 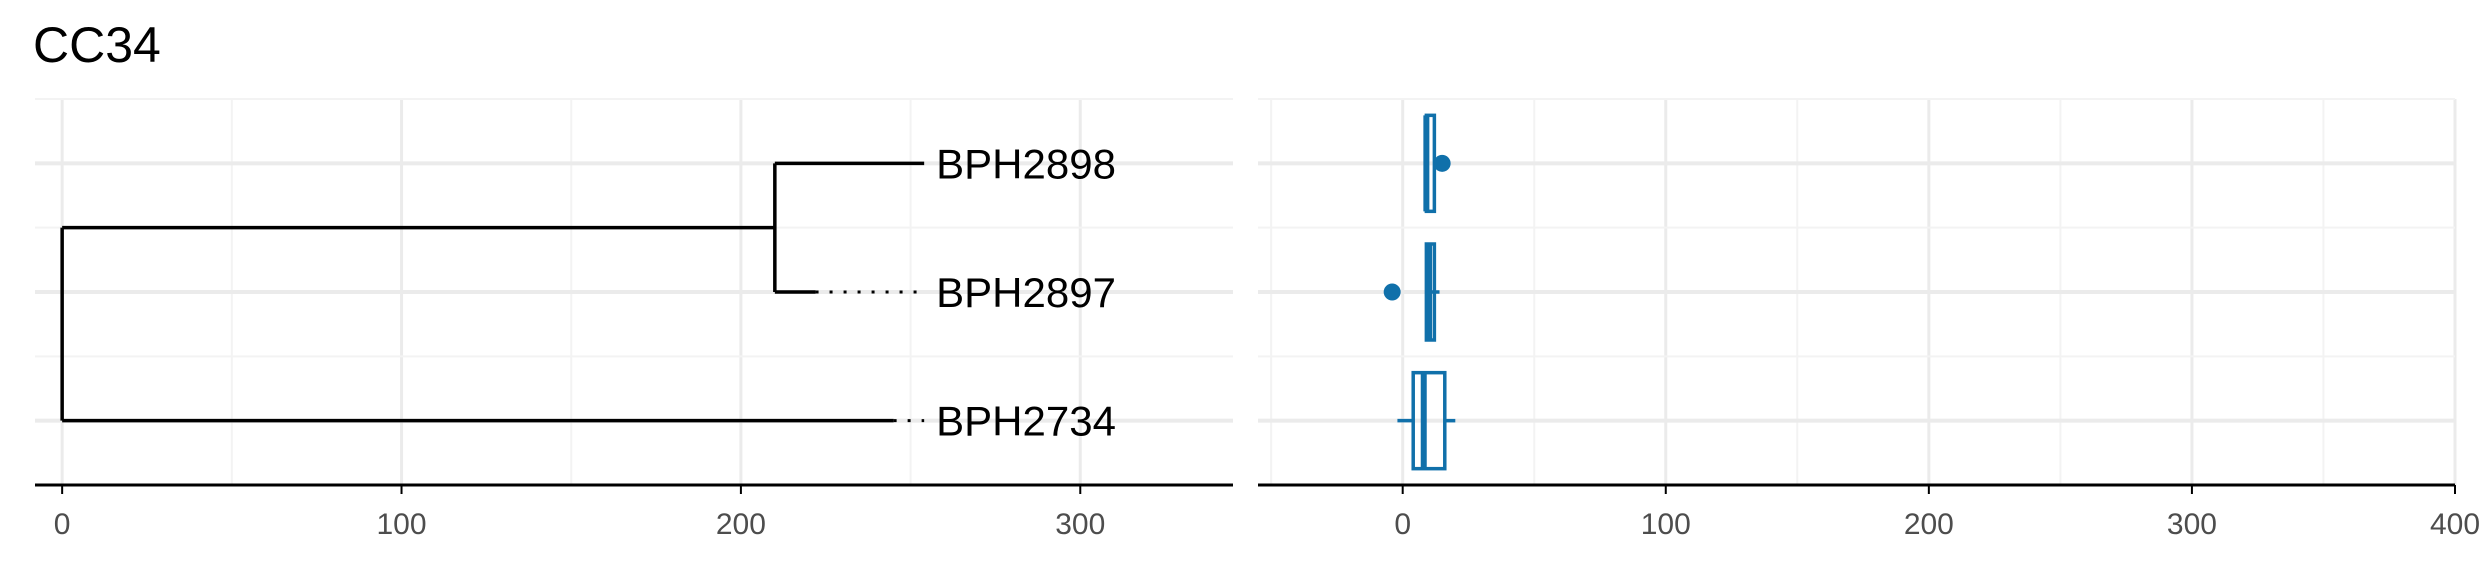 I want to click on box-x-tick-label: 100, so click(x=1666, y=524).